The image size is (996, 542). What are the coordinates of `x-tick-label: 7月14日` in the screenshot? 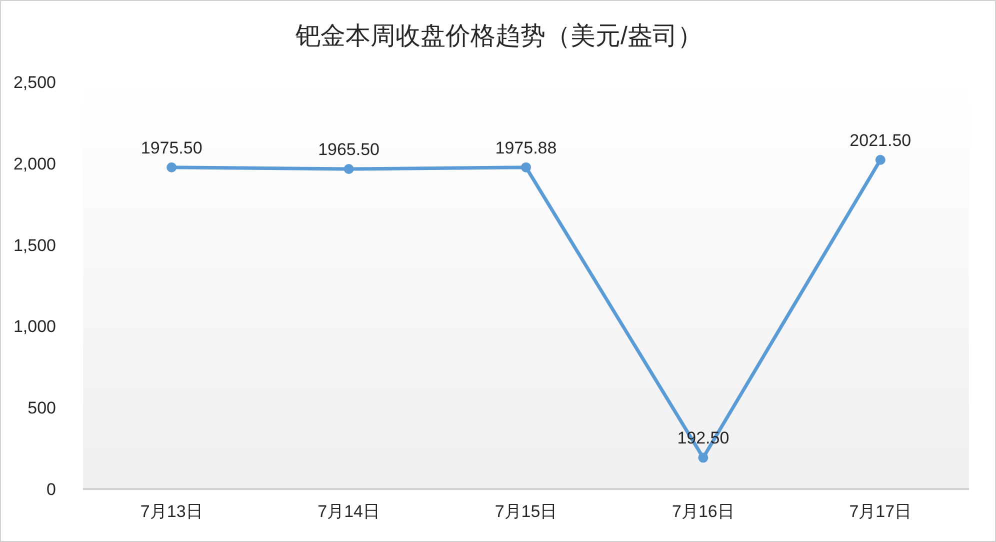 It's located at (349, 512).